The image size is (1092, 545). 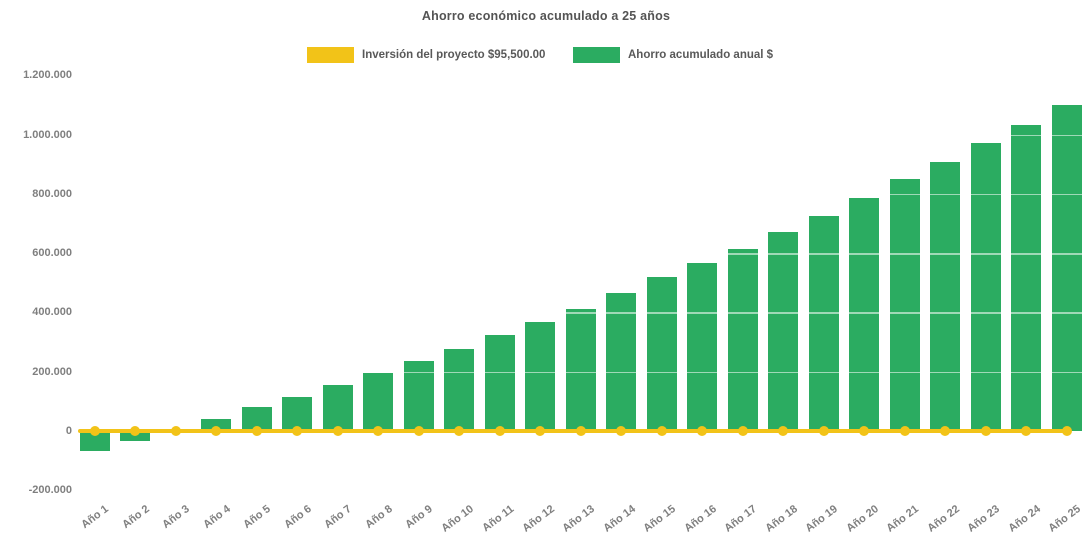 What do you see at coordinates (943, 519) in the screenshot?
I see `x-axis-label: Año 22` at bounding box center [943, 519].